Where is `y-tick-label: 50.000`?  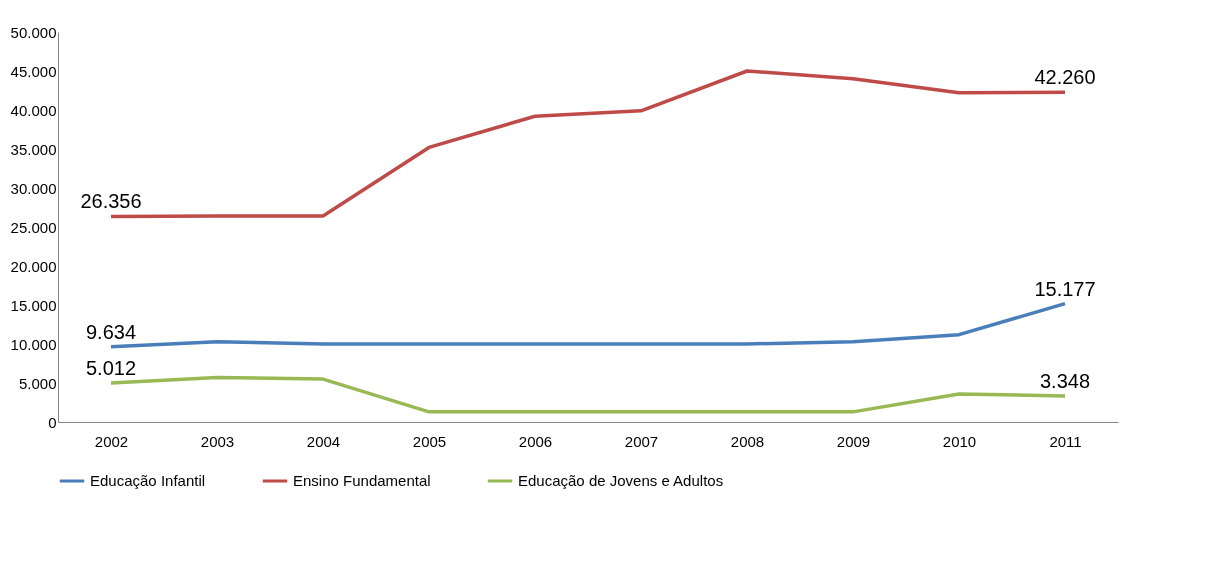 y-tick-label: 50.000 is located at coordinates (33, 32).